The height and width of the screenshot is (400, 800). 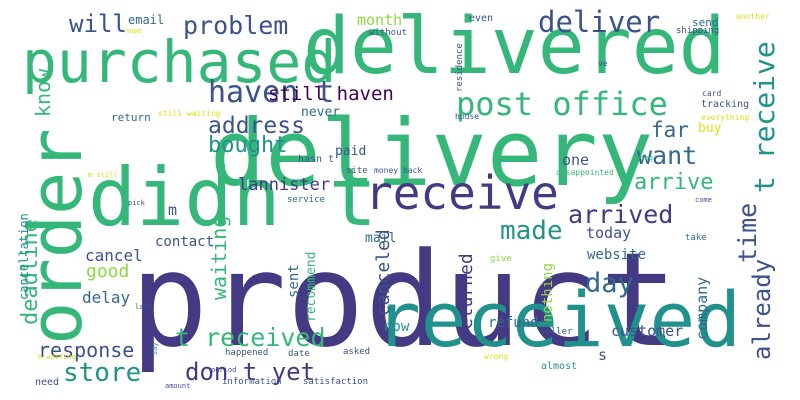 What do you see at coordinates (747, 232) in the screenshot?
I see `word-time: time` at bounding box center [747, 232].